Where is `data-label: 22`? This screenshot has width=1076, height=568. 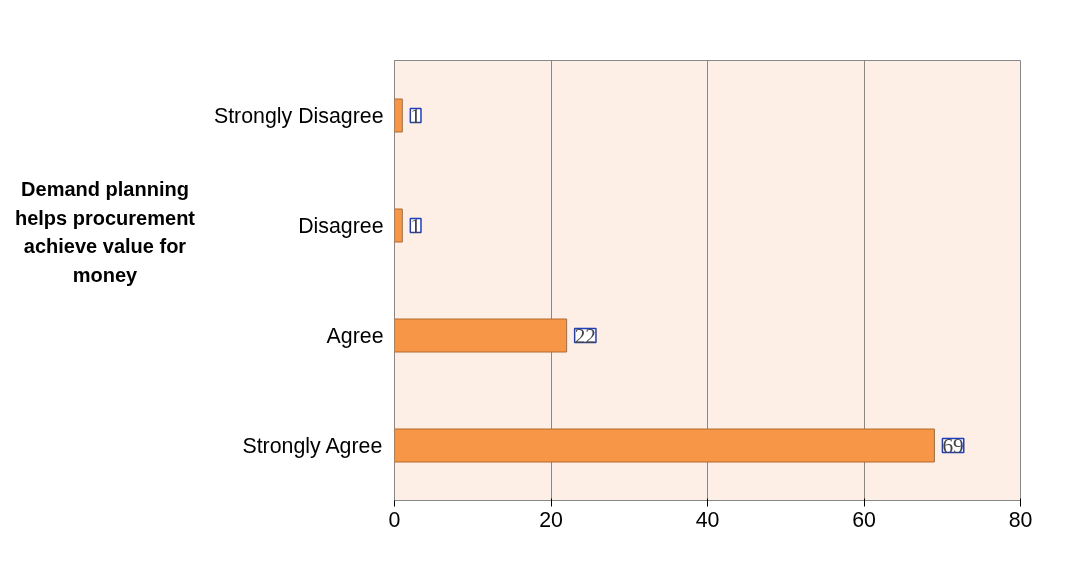
data-label: 22 is located at coordinates (585, 335).